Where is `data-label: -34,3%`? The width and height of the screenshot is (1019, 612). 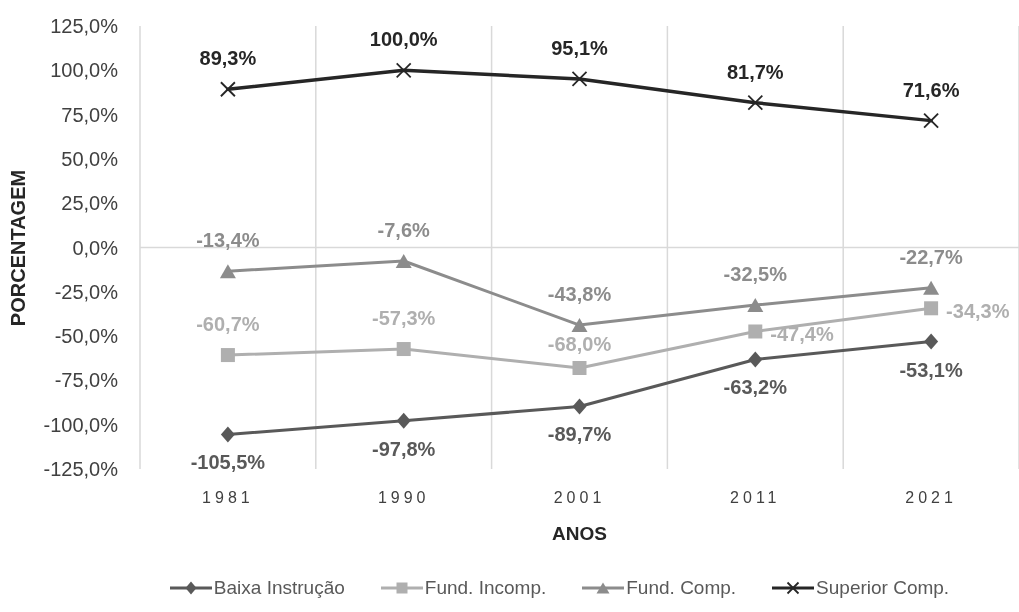 data-label: -34,3% is located at coordinates (978, 311).